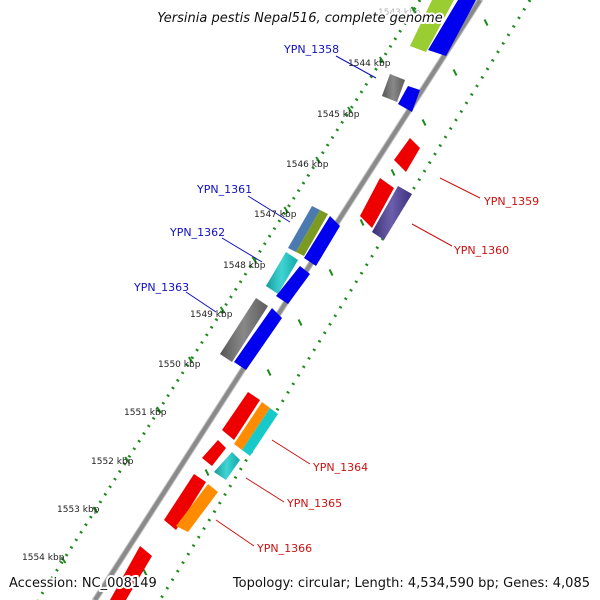 This screenshot has width=600, height=600. What do you see at coordinates (432, 26) in the screenshot?
I see `gene-feature-lightgreen-top` at bounding box center [432, 26].